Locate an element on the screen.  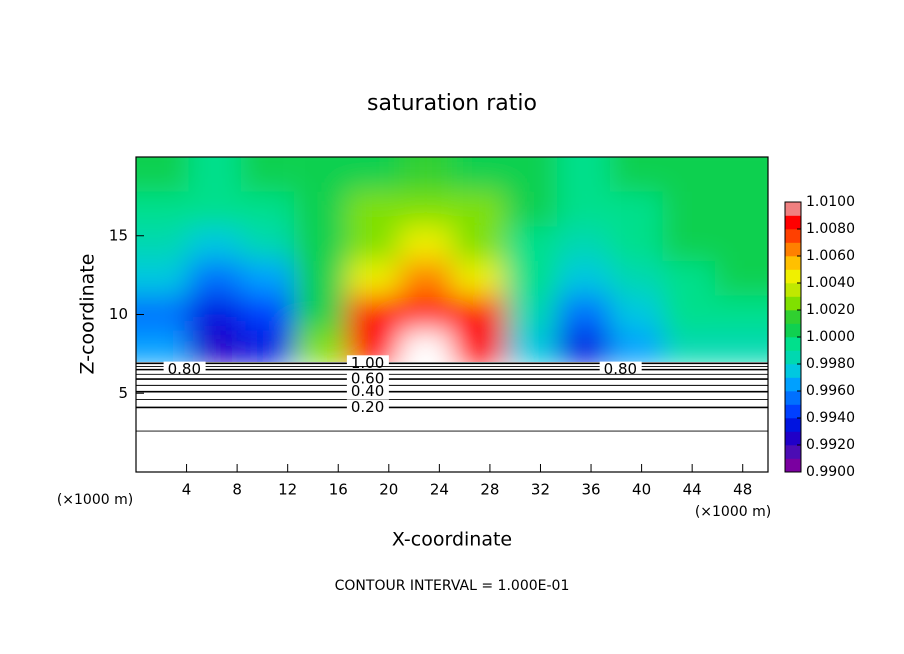
x-tick-label: 12 is located at coordinates (287, 490).